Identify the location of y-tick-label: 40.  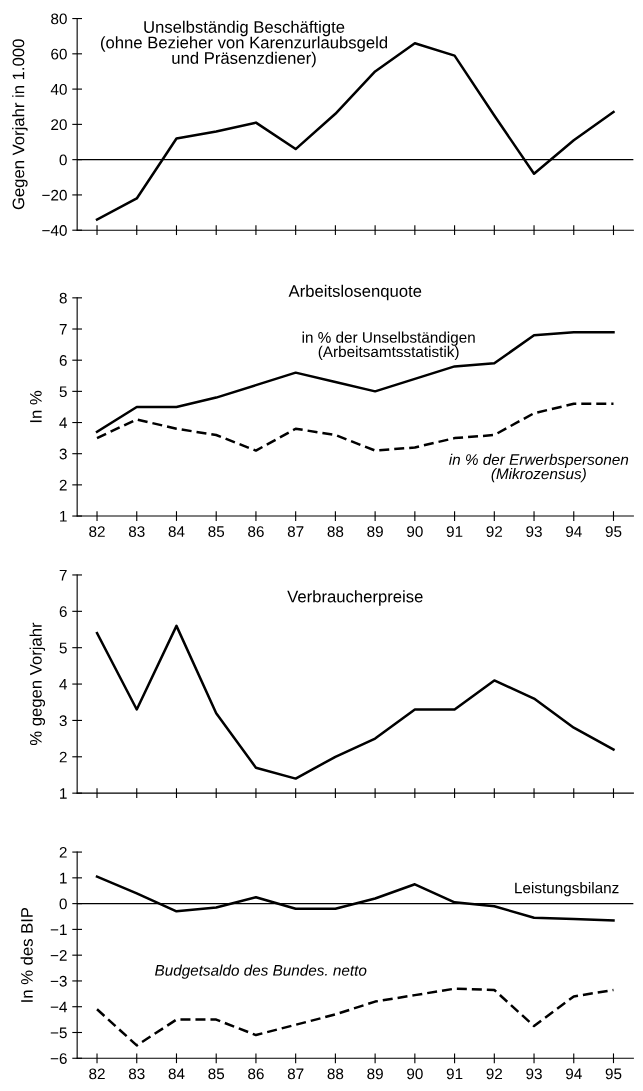
(58, 89).